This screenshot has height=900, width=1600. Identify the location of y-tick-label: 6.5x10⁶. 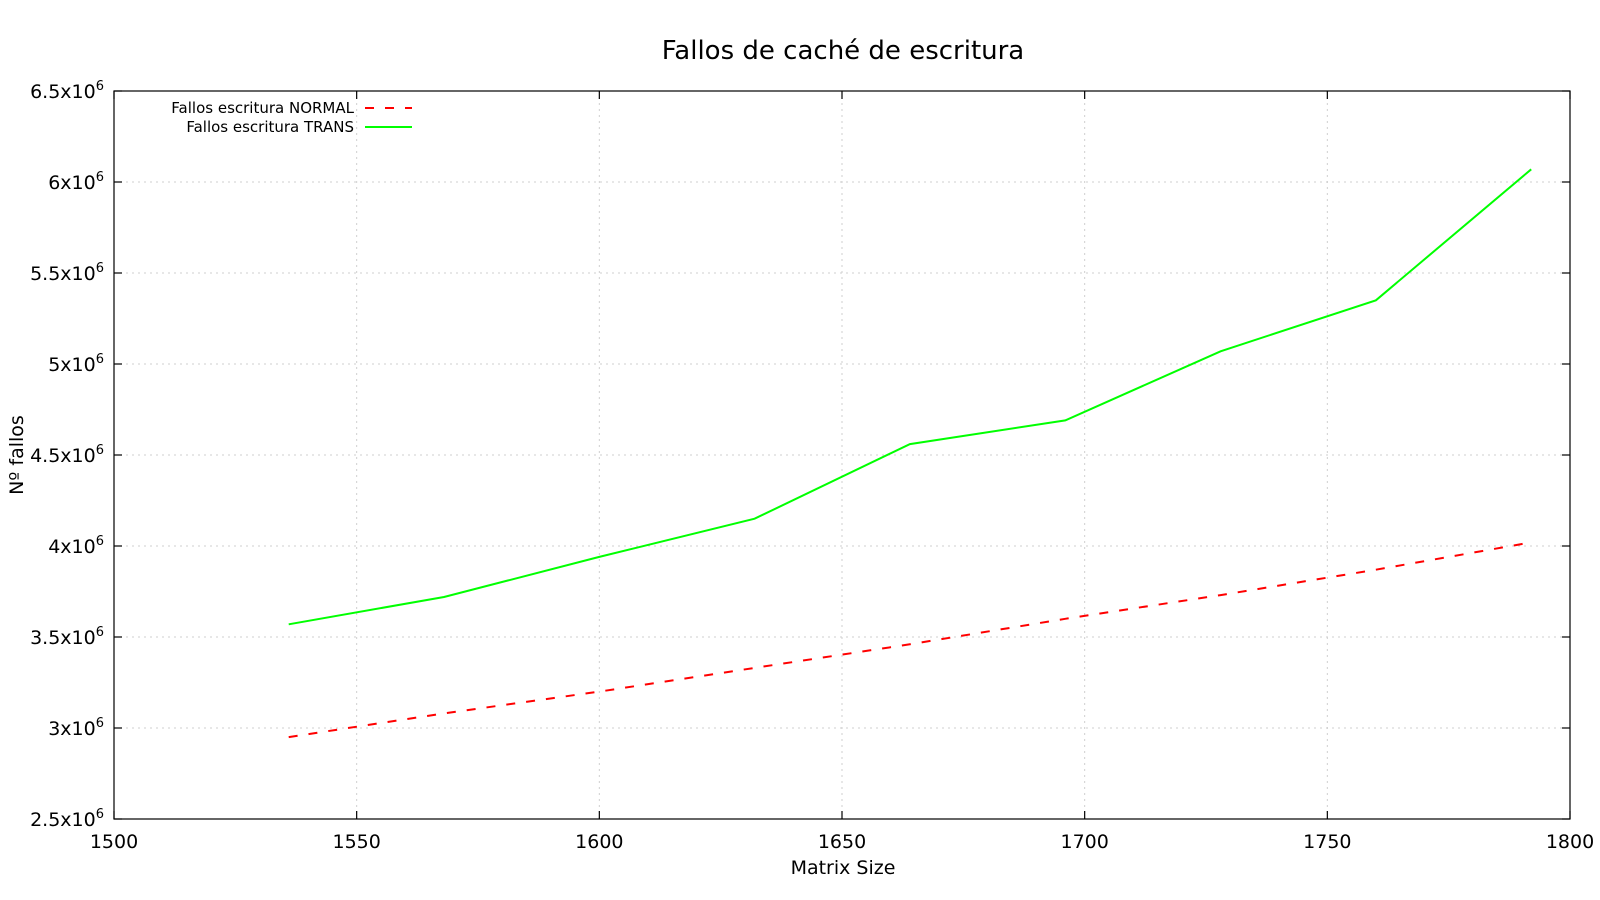
(67, 91).